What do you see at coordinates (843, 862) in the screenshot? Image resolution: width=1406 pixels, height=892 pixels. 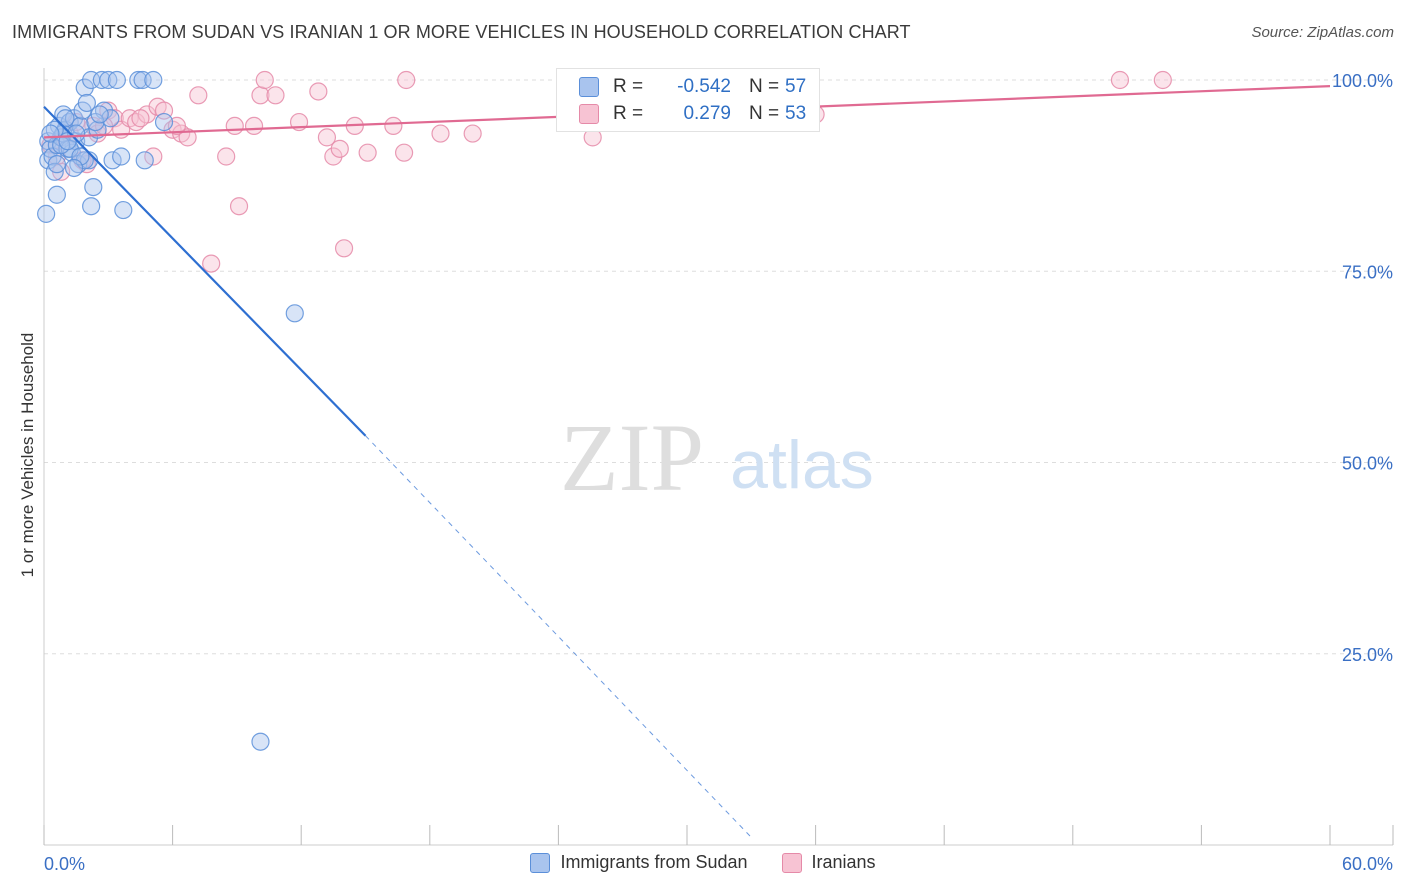 I see `legend-label-iranians: Iranians` at bounding box center [843, 862].